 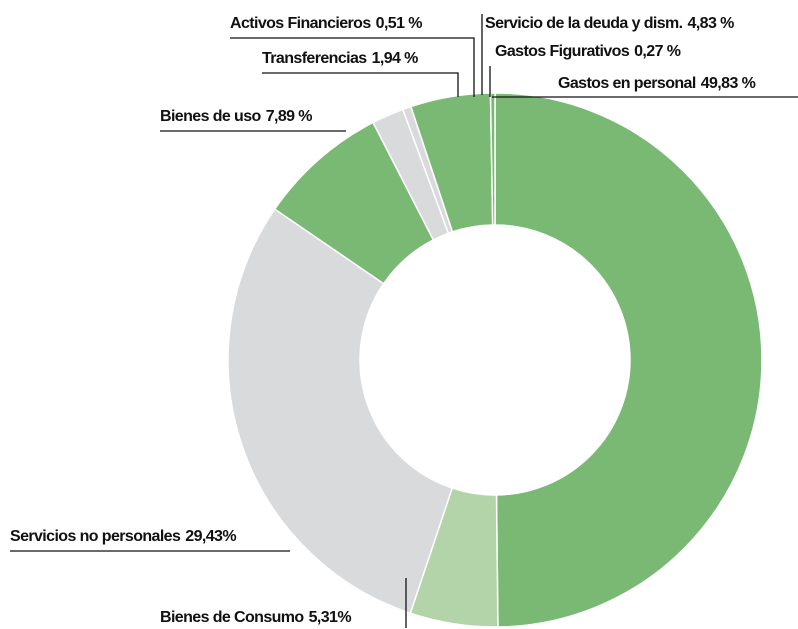 I want to click on slice-label: Servicio de la deuda y dism. 4,83 %, so click(x=609, y=23).